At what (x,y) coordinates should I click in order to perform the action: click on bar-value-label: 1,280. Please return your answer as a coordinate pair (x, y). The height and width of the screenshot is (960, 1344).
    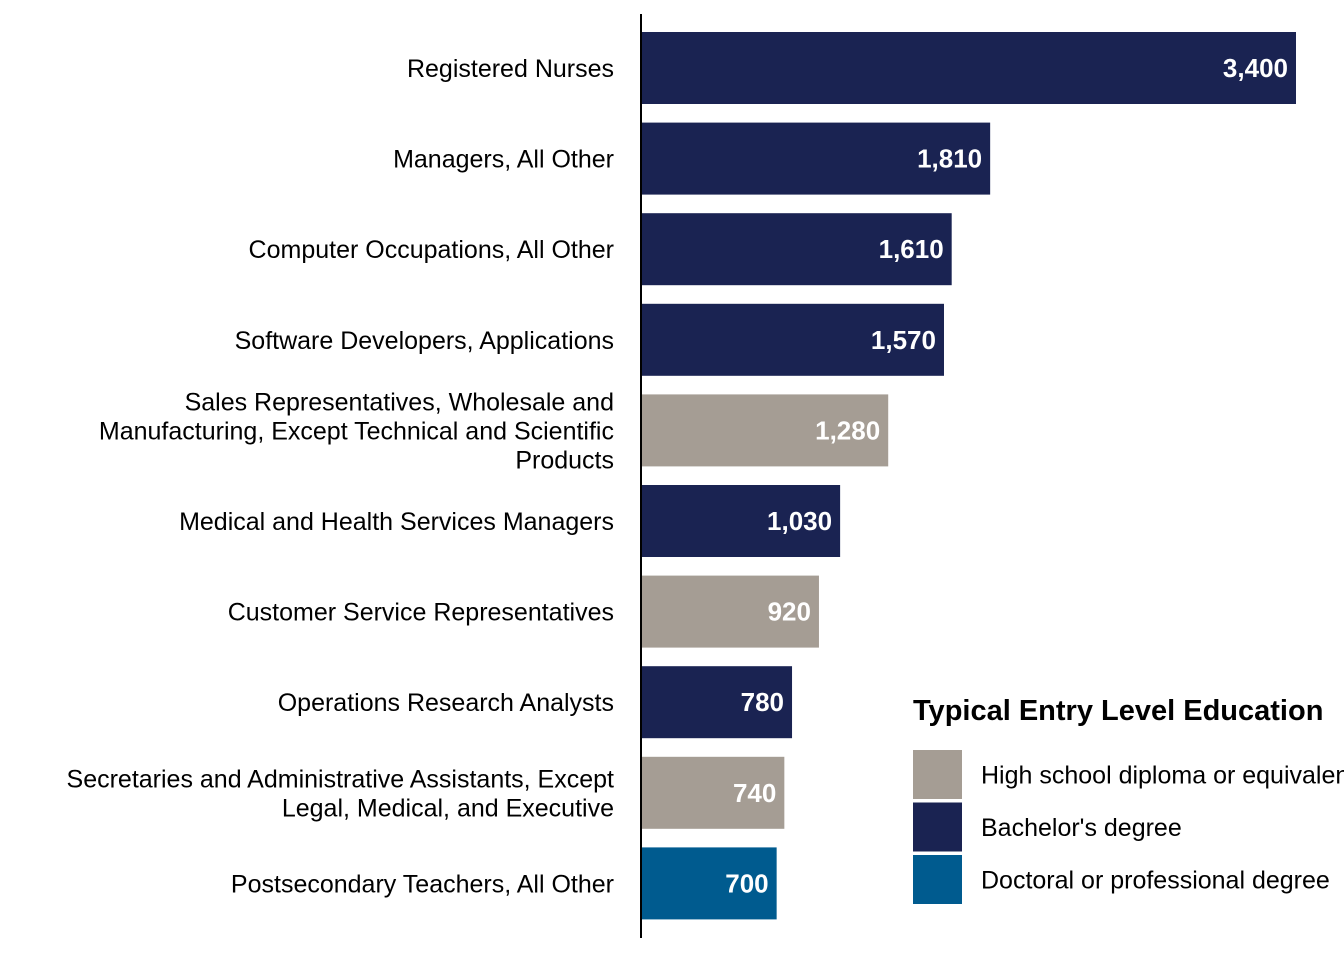
    Looking at the image, I should click on (847, 430).